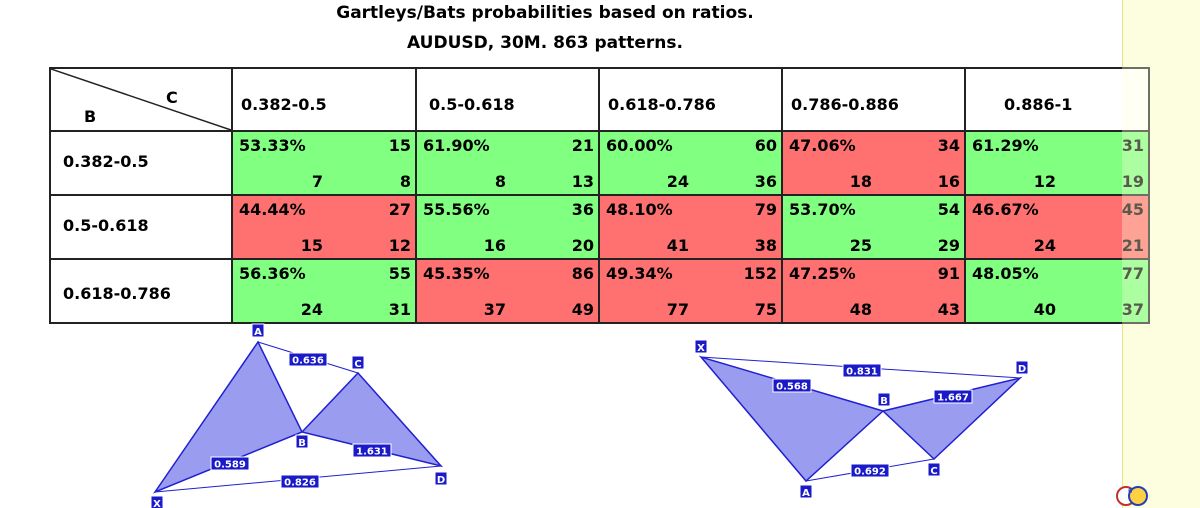 The height and width of the screenshot is (508, 1200). I want to click on pattern1-ratio-xd: 0.826, so click(300, 483).